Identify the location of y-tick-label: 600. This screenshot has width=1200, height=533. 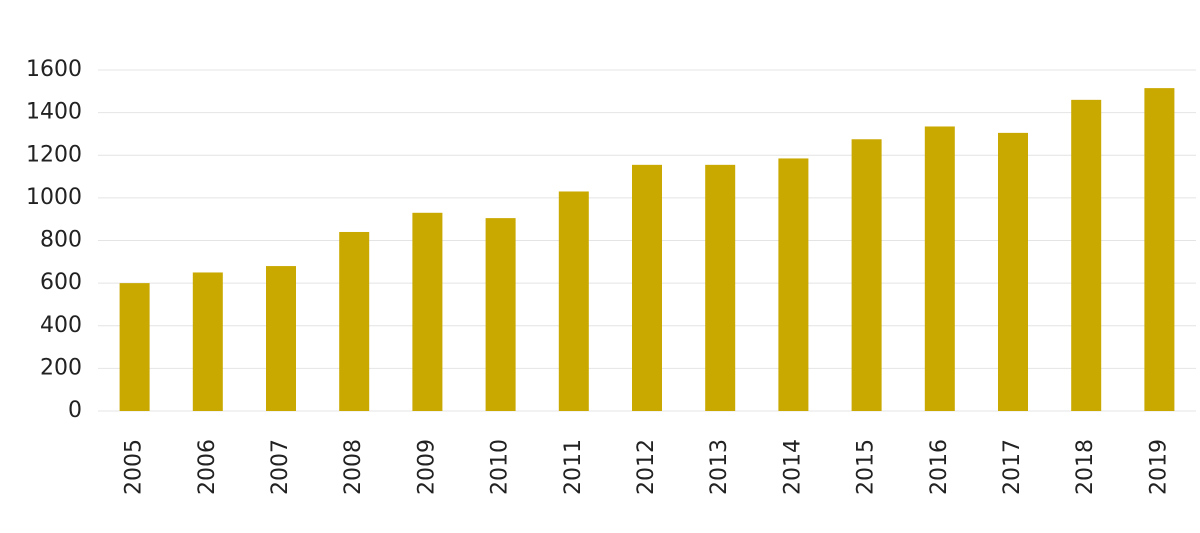
(61, 282).